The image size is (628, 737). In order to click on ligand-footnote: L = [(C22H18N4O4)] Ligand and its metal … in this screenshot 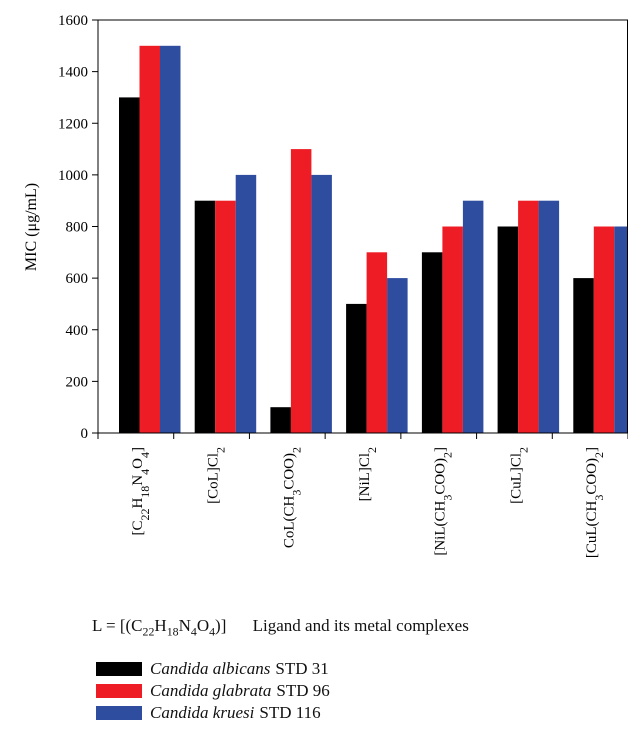, I will do `click(280, 627)`.